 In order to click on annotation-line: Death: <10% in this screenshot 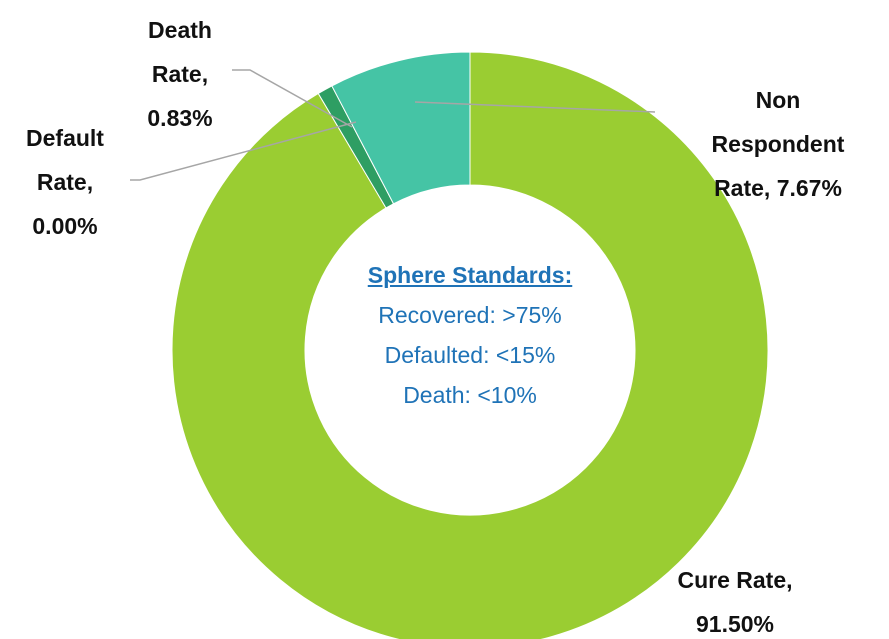, I will do `click(470, 395)`.